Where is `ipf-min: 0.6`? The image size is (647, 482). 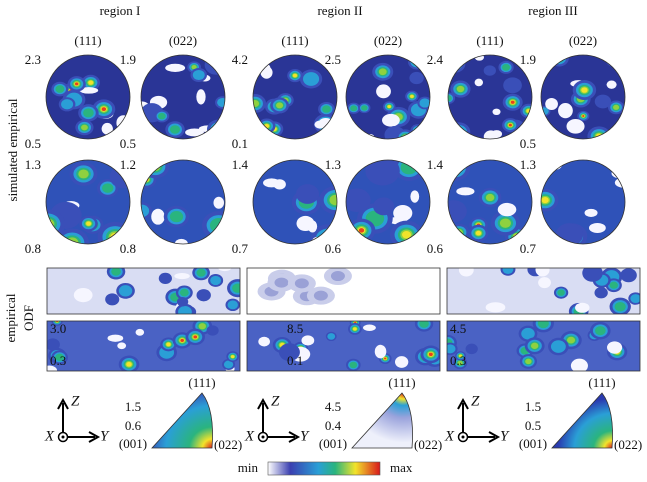
ipf-min: 0.6 is located at coordinates (133, 425).